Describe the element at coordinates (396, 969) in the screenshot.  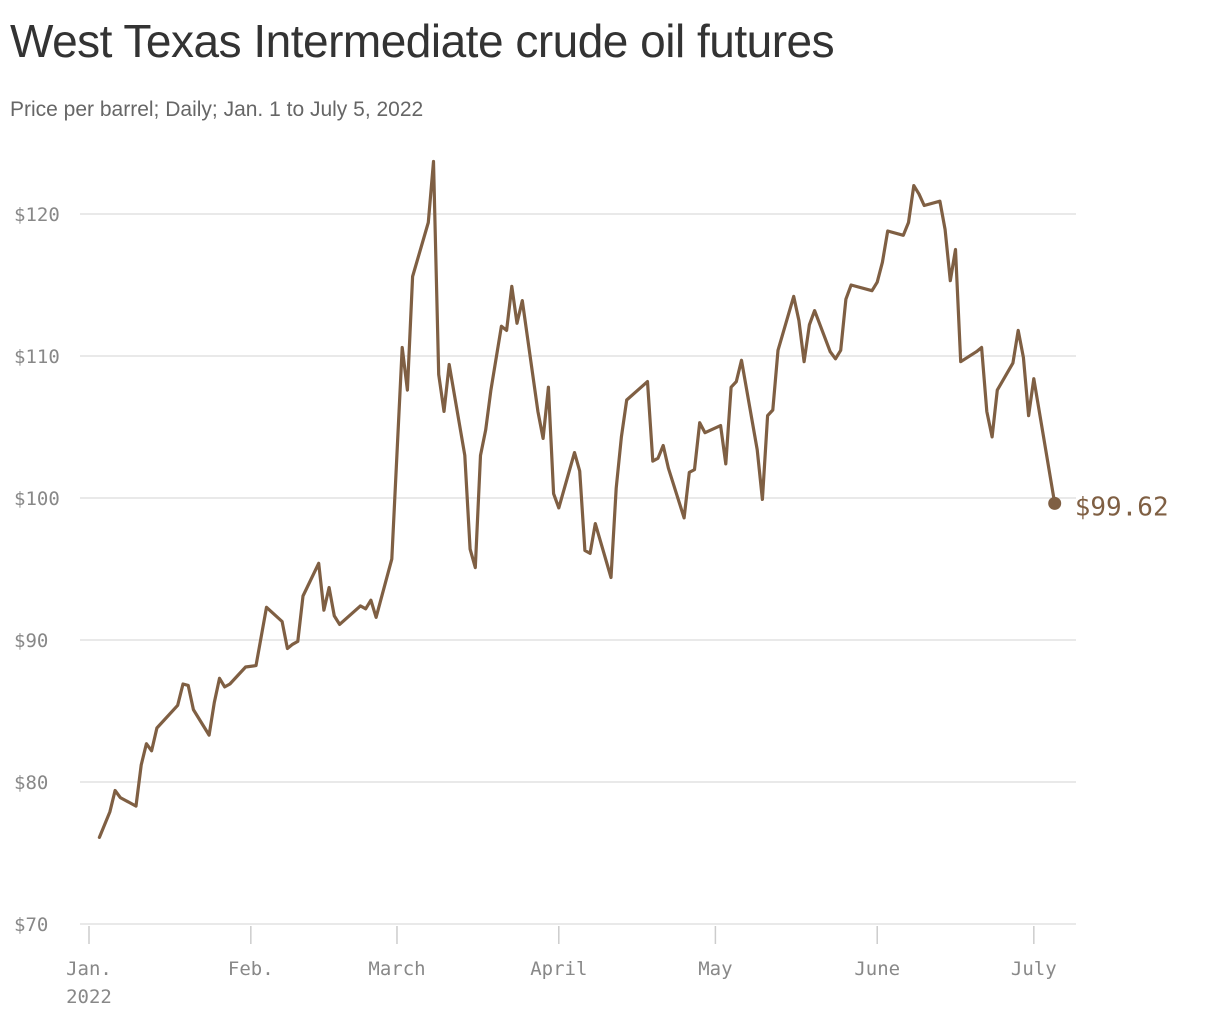
I see `x-tick-label: March` at that location.